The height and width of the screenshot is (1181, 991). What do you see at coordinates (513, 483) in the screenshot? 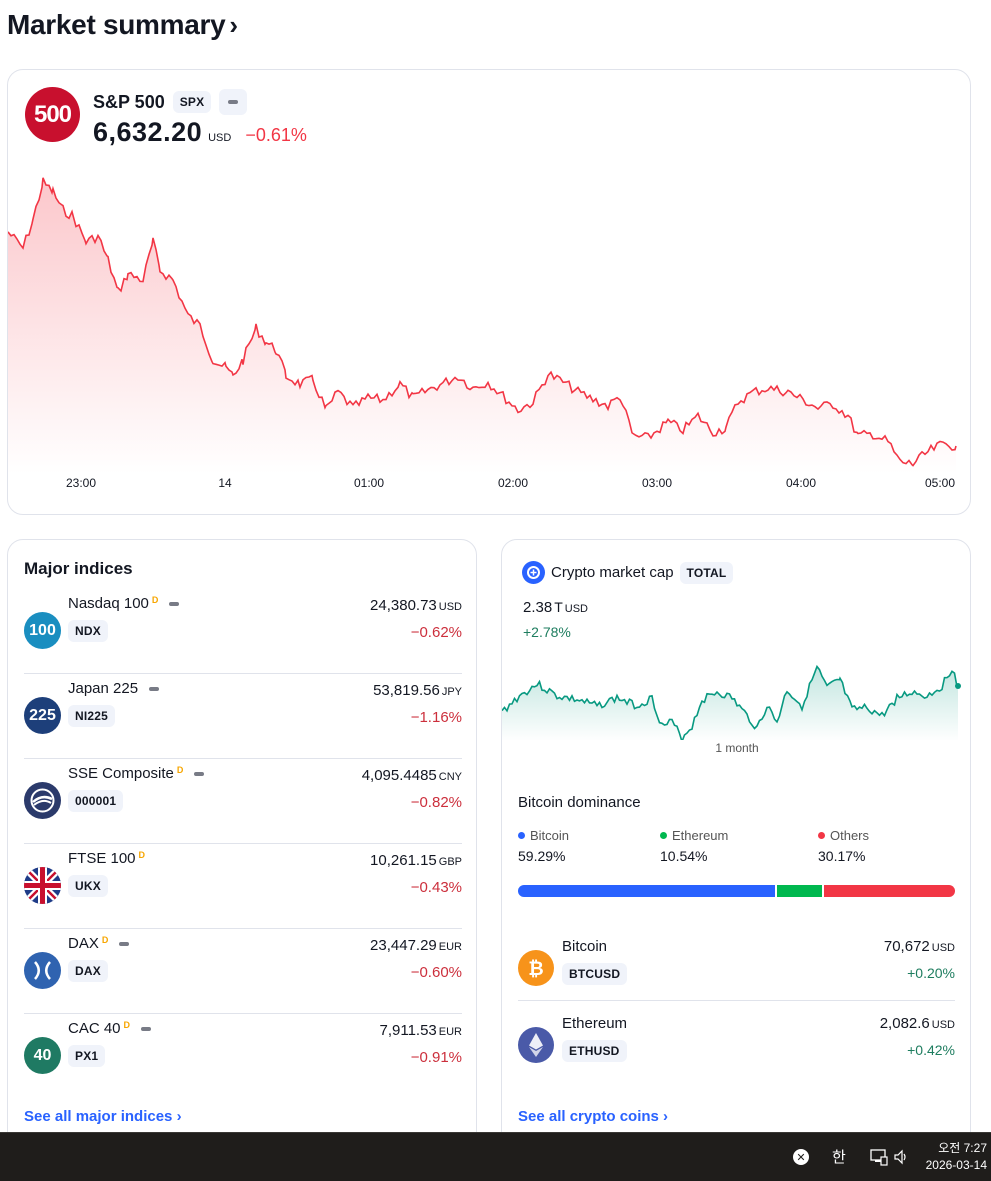
I see `x-axis-label: 02:00` at bounding box center [513, 483].